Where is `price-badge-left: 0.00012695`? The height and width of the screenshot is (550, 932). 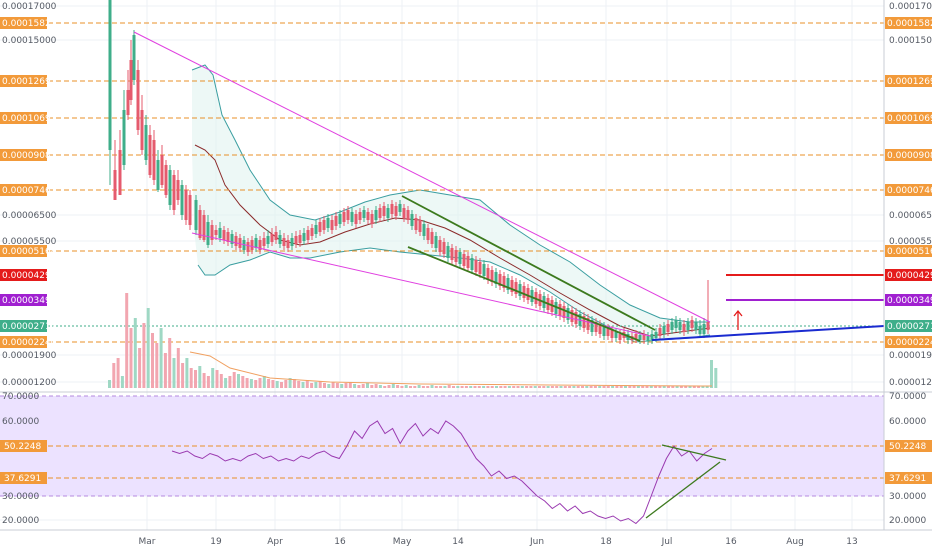
price-badge-left: 0.00012695 is located at coordinates (28, 81).